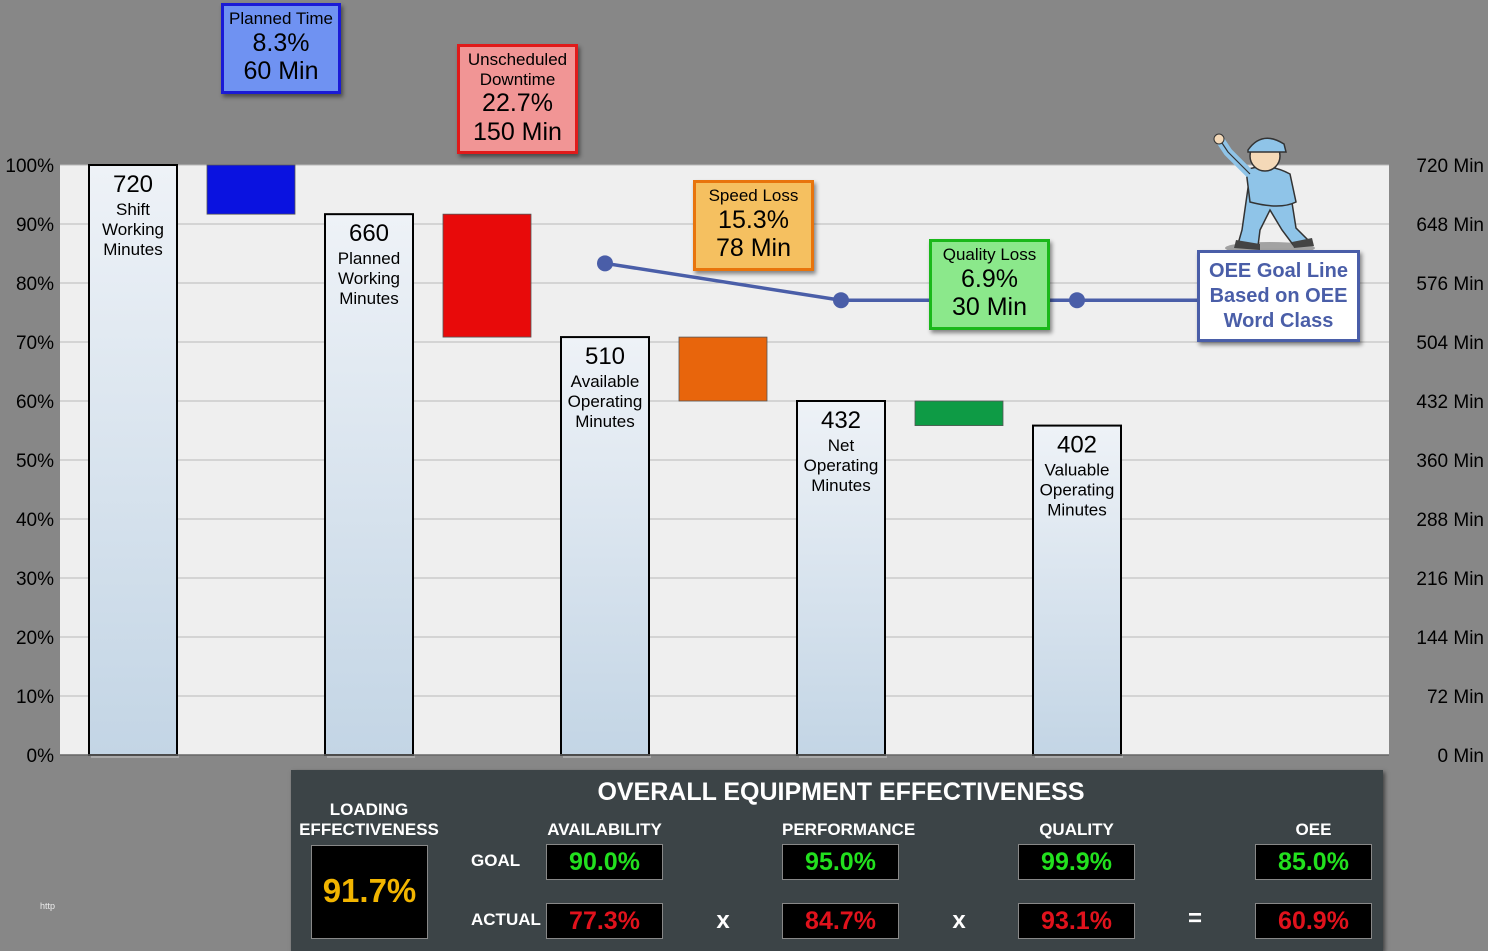  Describe the element at coordinates (517, 103) in the screenshot. I see `unscheduled-pct: 22.7%` at that location.